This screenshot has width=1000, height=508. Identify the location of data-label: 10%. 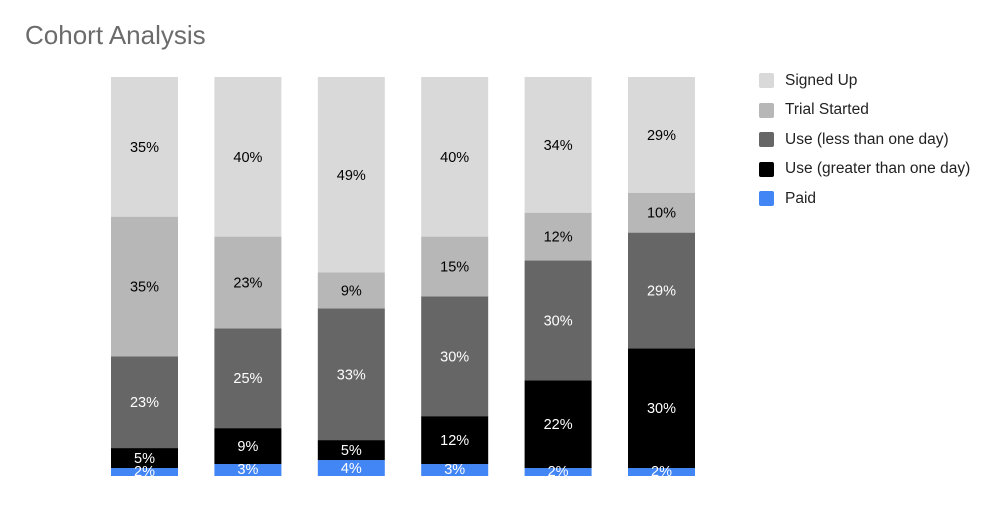
(661, 214).